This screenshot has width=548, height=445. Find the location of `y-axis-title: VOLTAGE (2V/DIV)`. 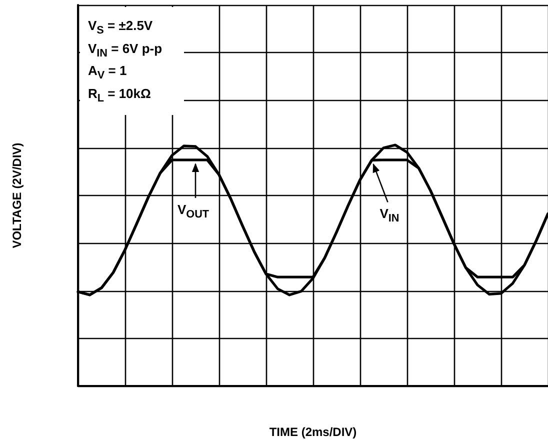

y-axis-title: VOLTAGE (2V/DIV) is located at coordinates (17, 195).